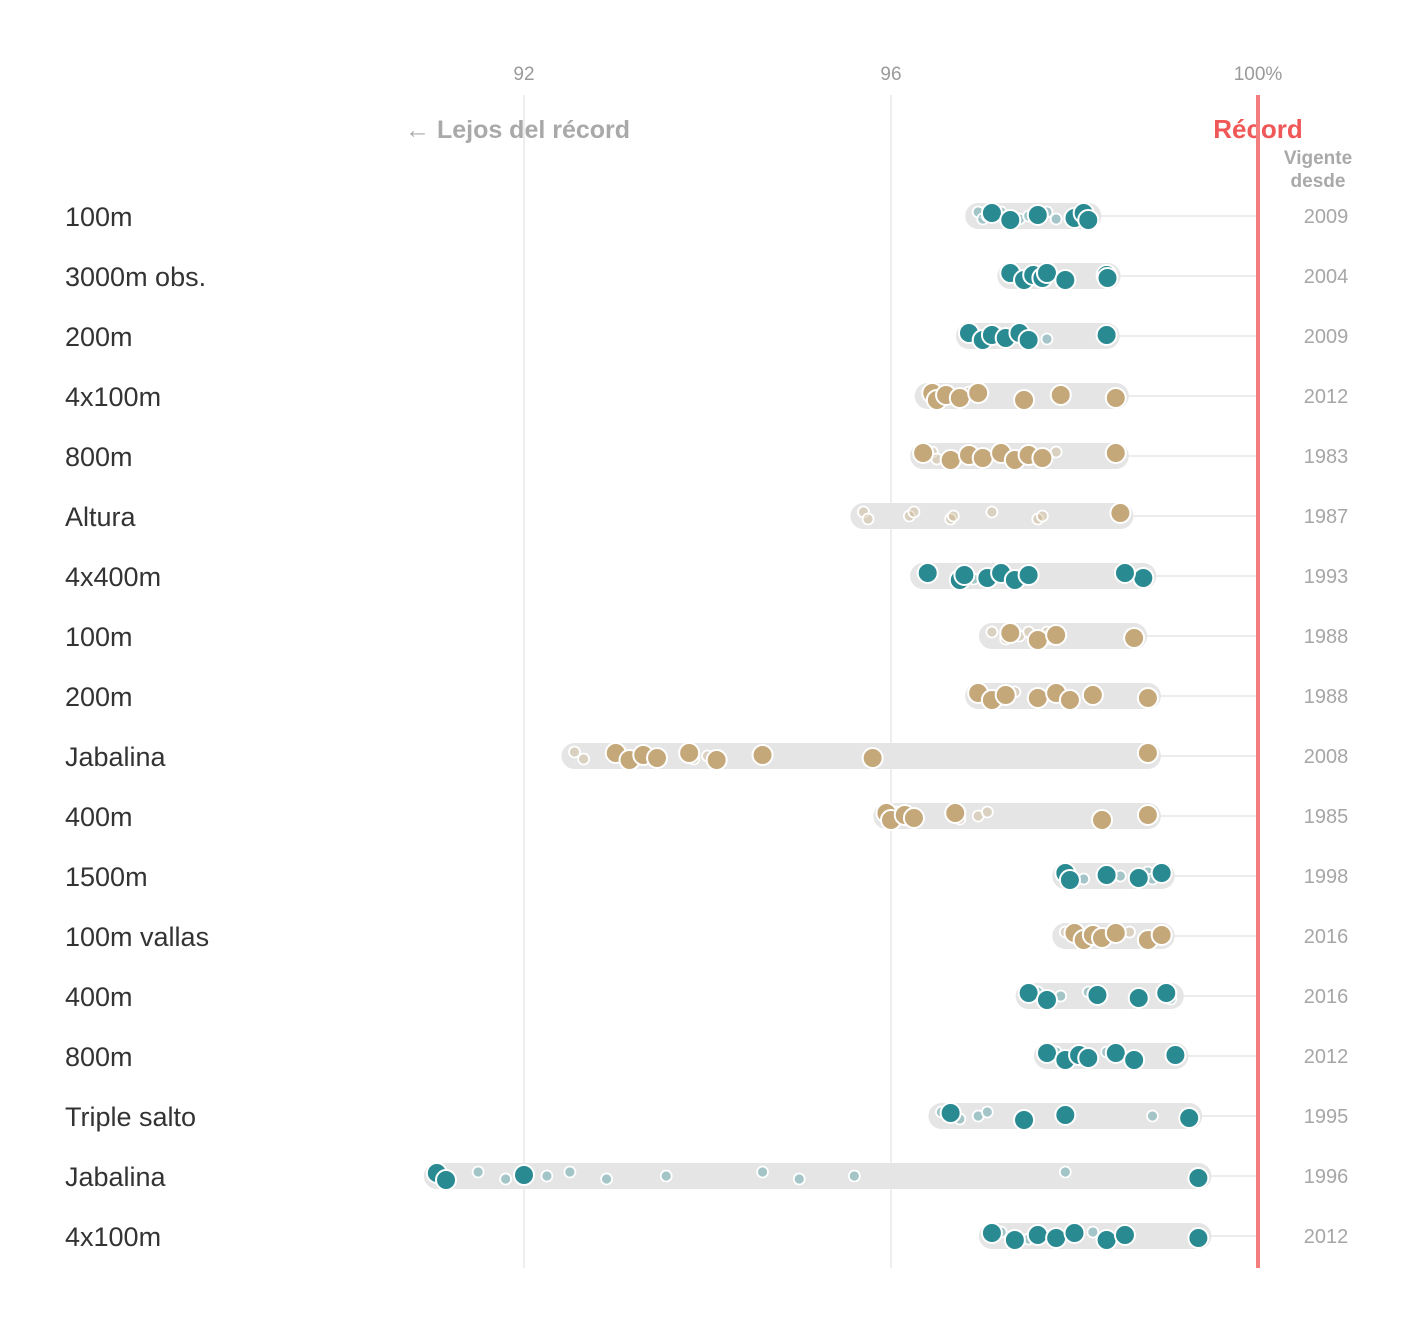 This screenshot has width=1420, height=1335. Describe the element at coordinates (1258, 74) in the screenshot. I see `tick-label-100: 100%` at that location.